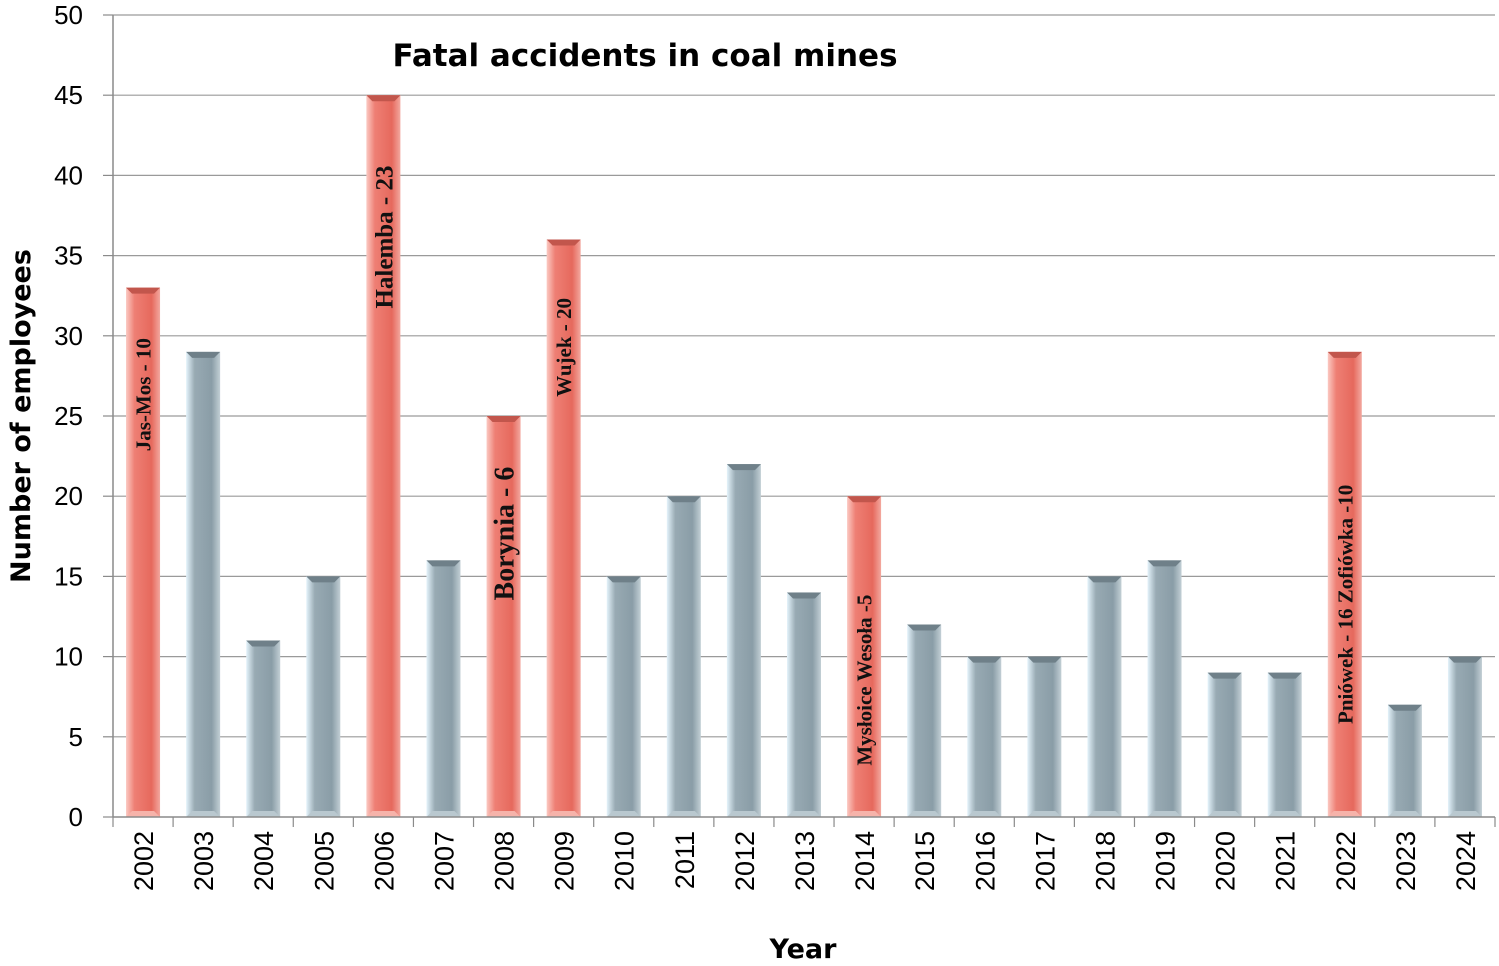 The image size is (1499, 966). Describe the element at coordinates (21, 416) in the screenshot. I see `y-axis-title: Number of employees` at that location.